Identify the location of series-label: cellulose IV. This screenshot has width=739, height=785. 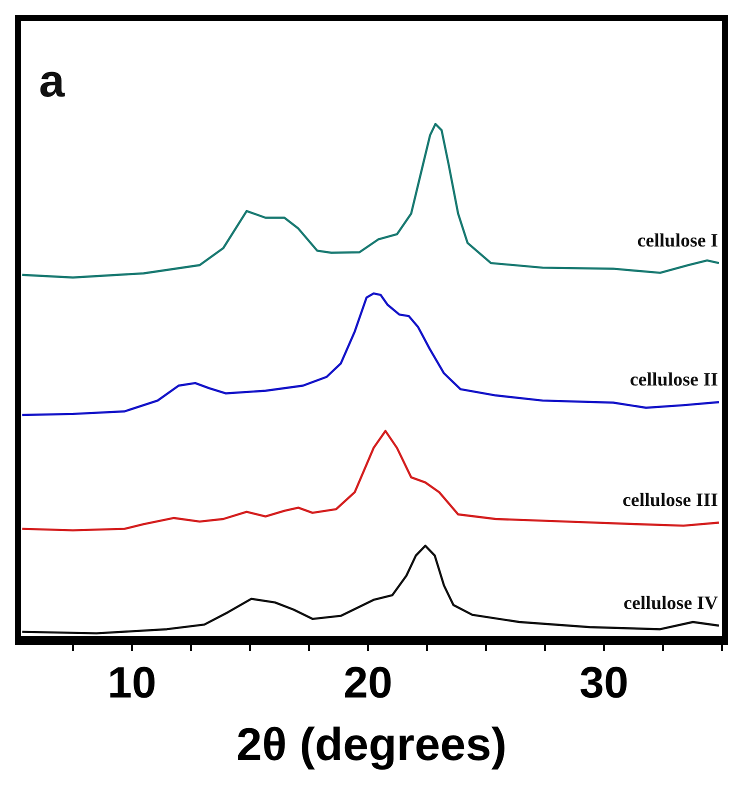
(671, 603).